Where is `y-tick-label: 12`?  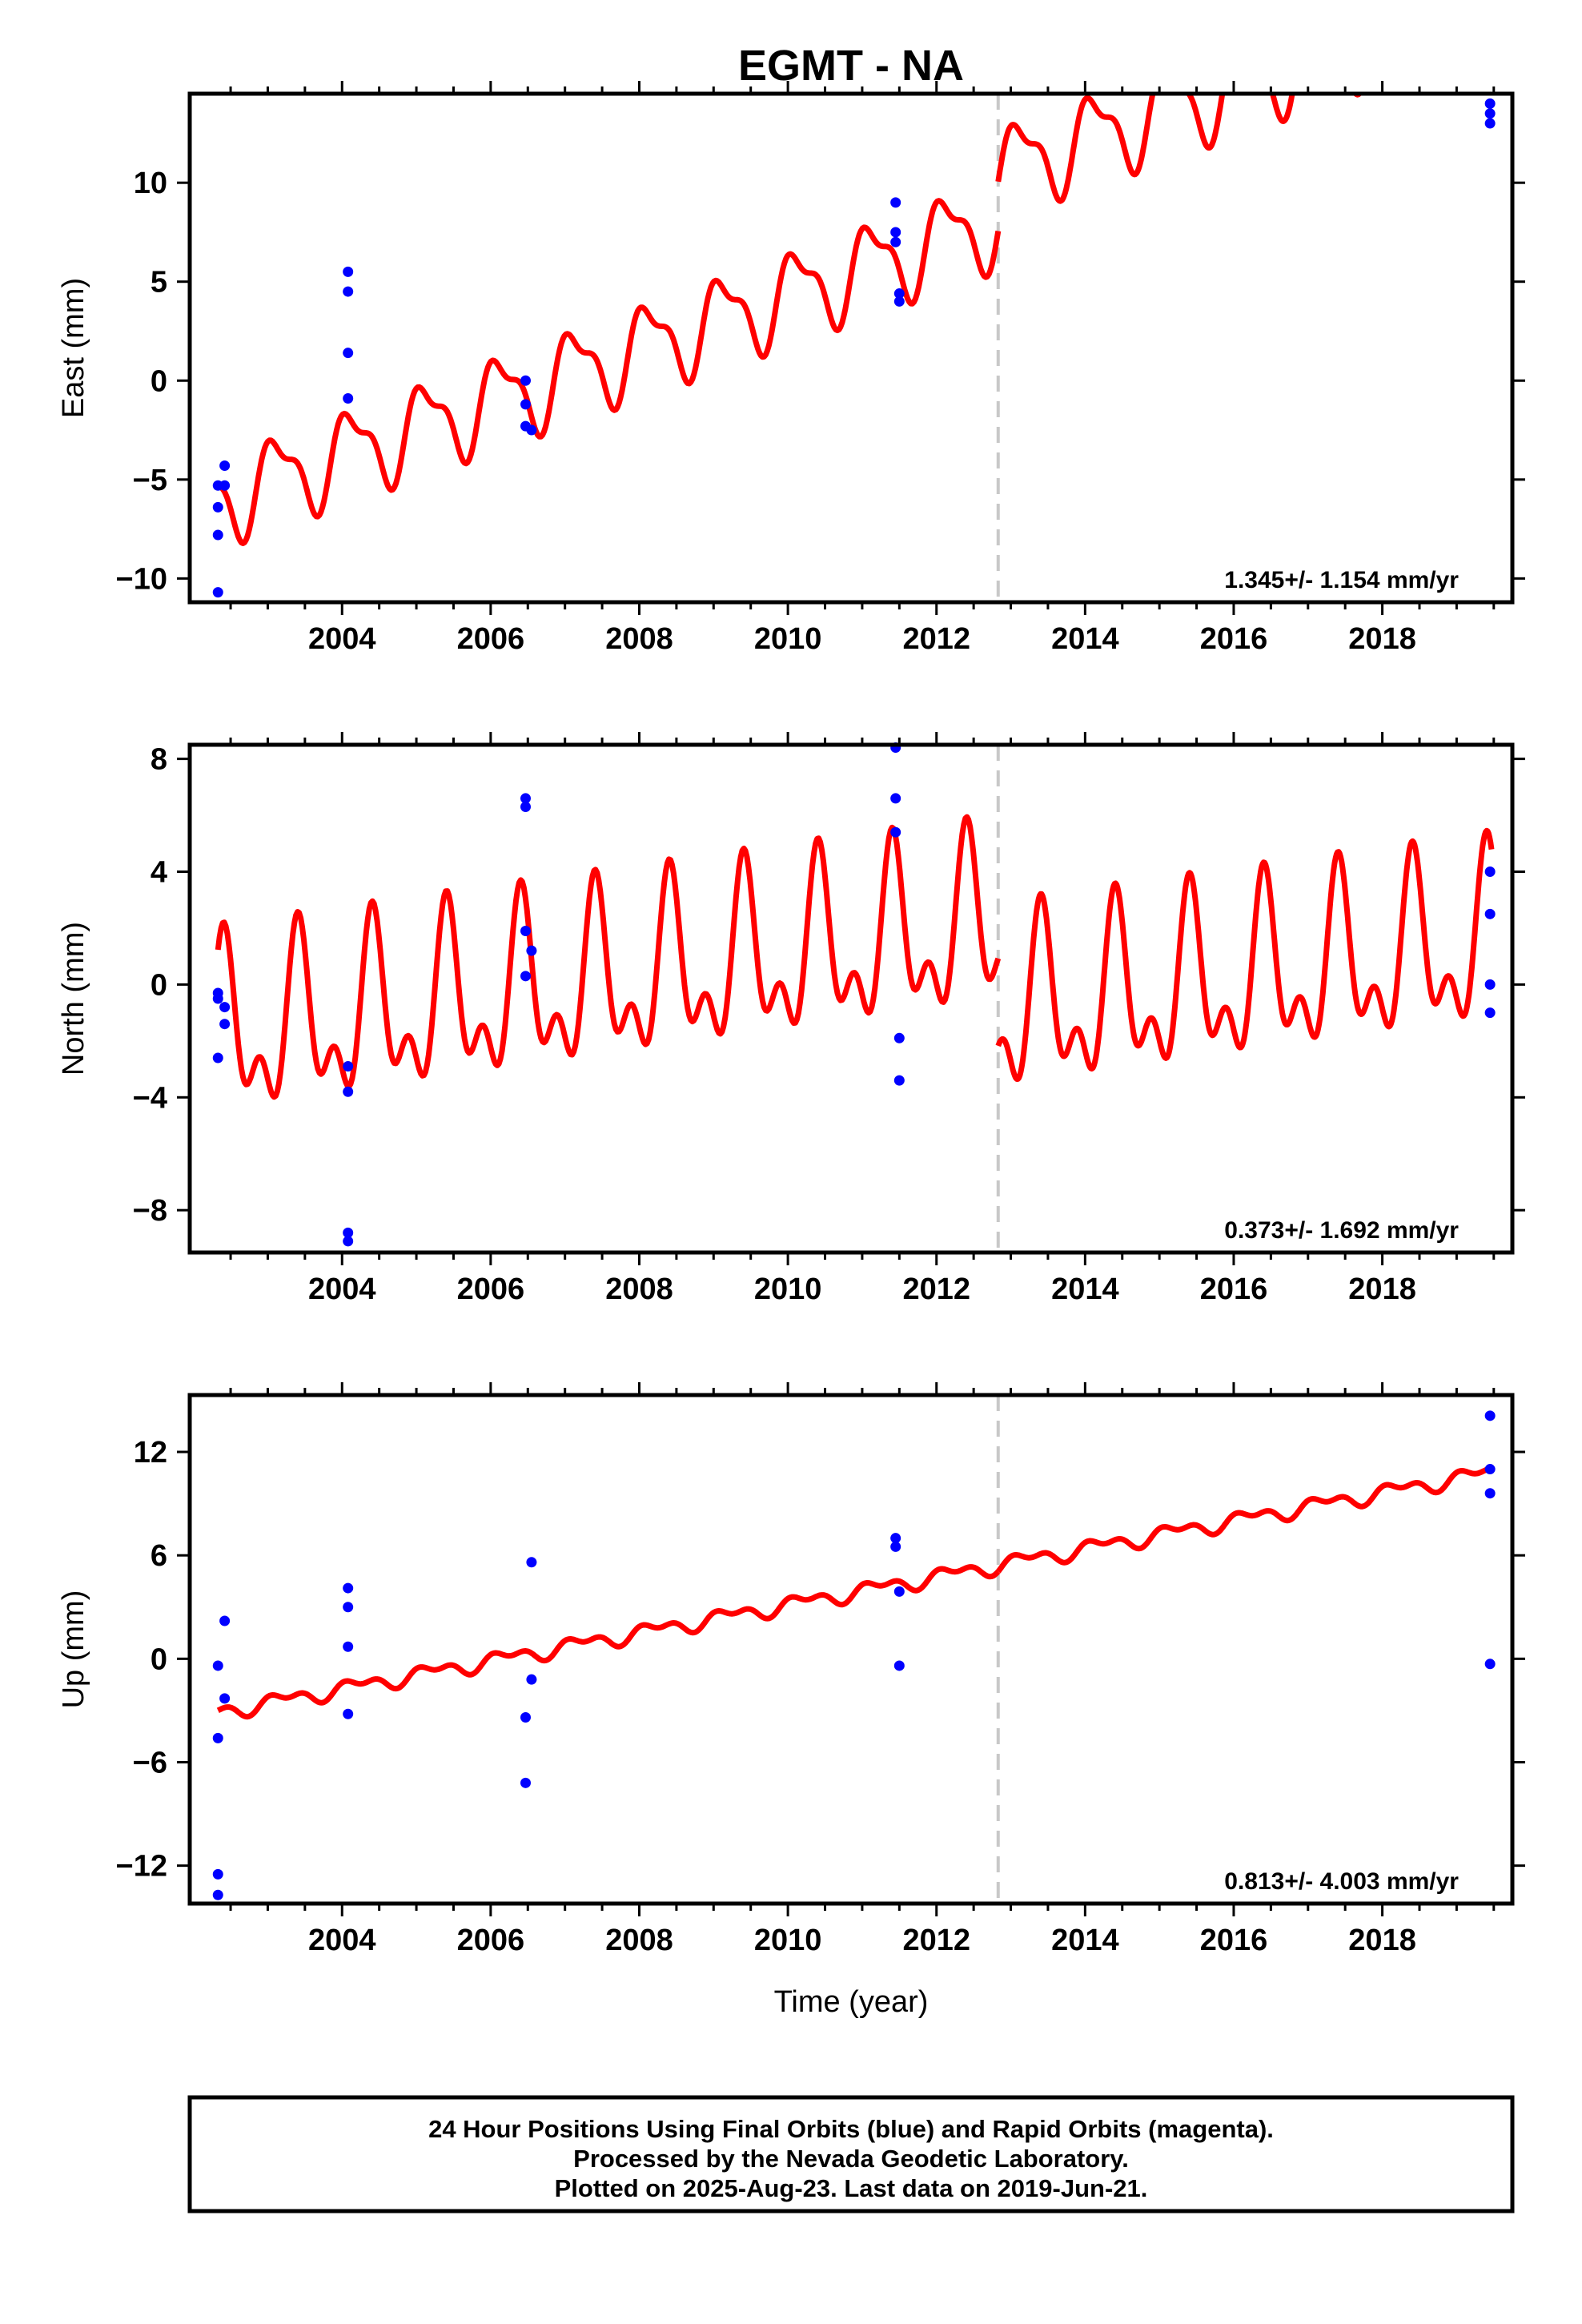
y-tick-label: 12 is located at coordinates (151, 1453).